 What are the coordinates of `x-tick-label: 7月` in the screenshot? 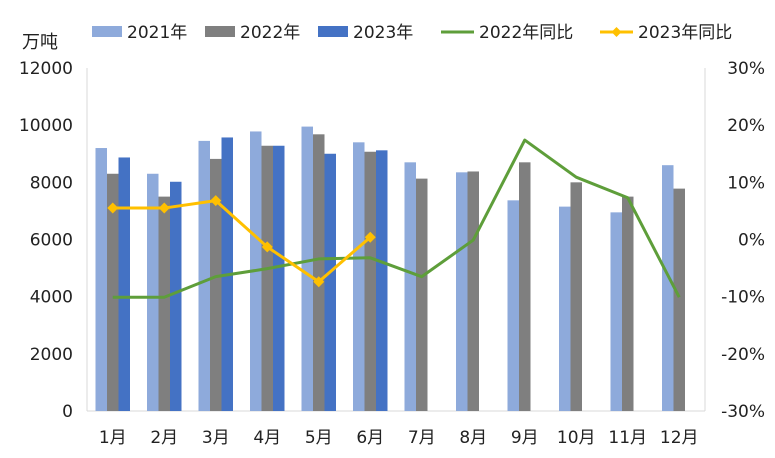 It's located at (422, 438).